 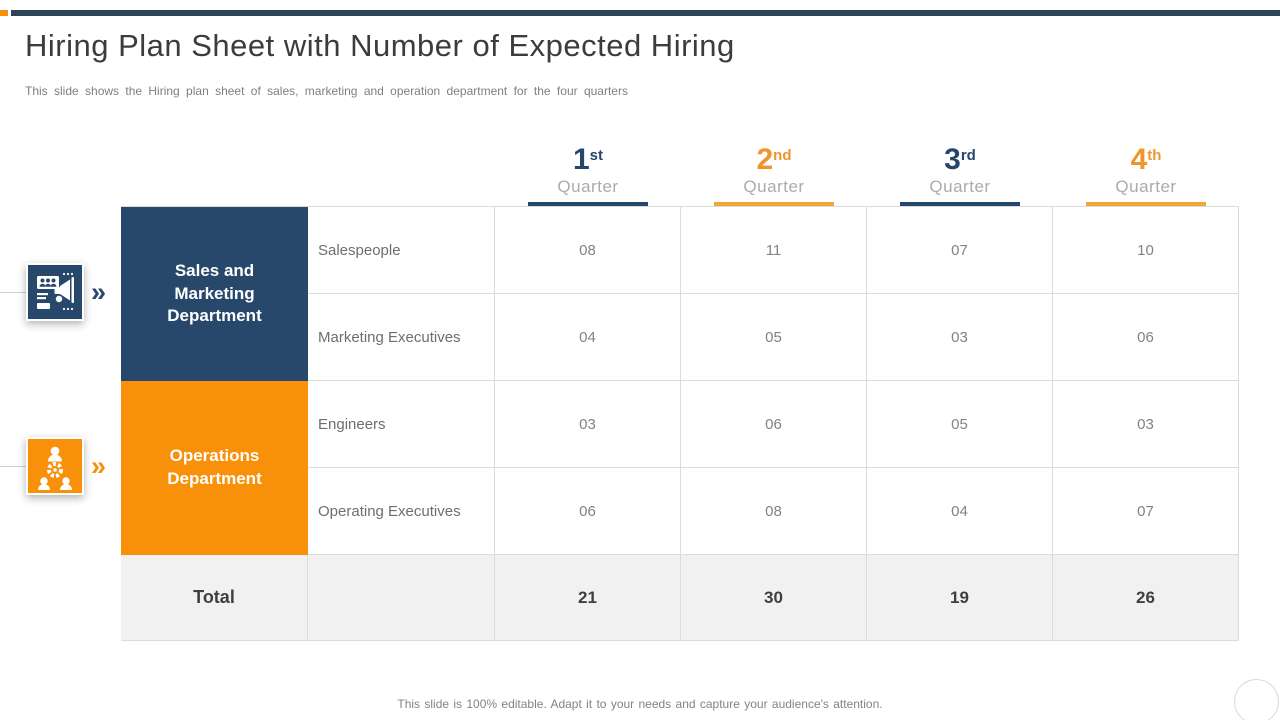 What do you see at coordinates (401, 511) in the screenshot?
I see `row-label: Operating Executives` at bounding box center [401, 511].